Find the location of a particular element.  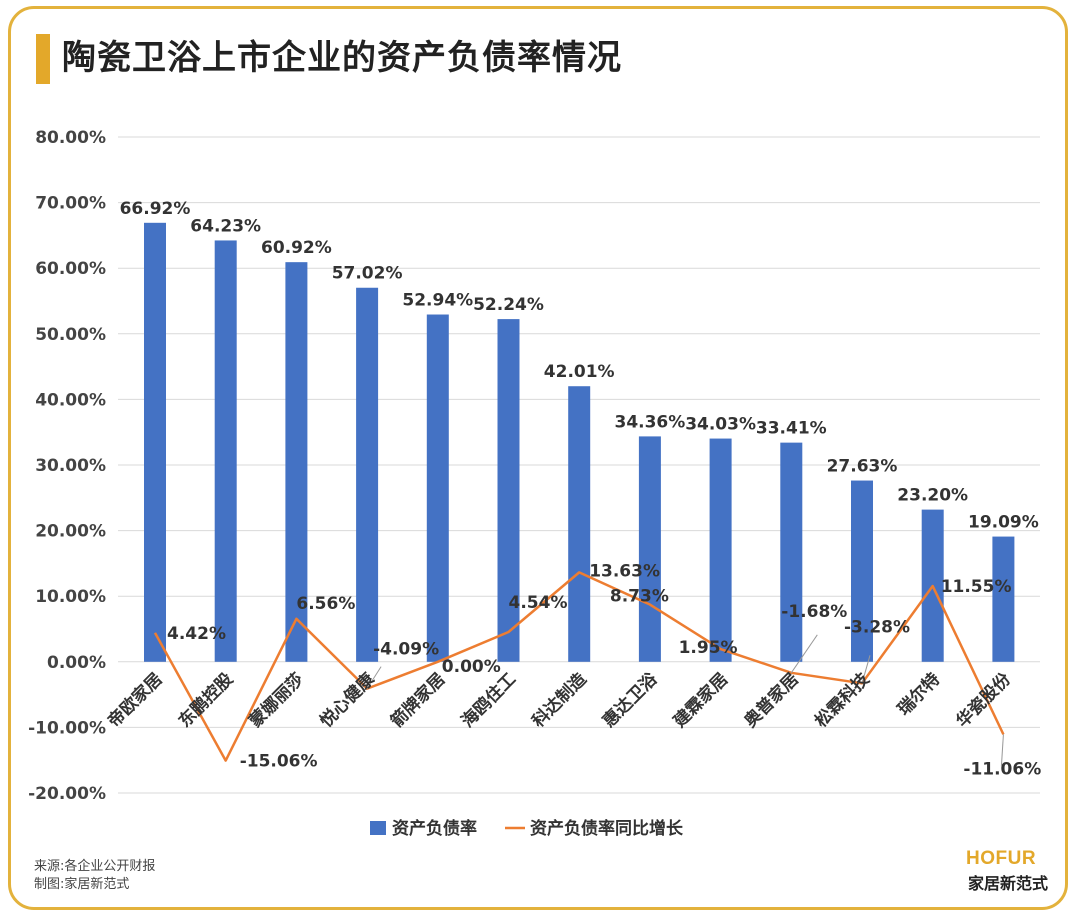

x-category-label: 惠达卫浴 is located at coordinates (631, 700).